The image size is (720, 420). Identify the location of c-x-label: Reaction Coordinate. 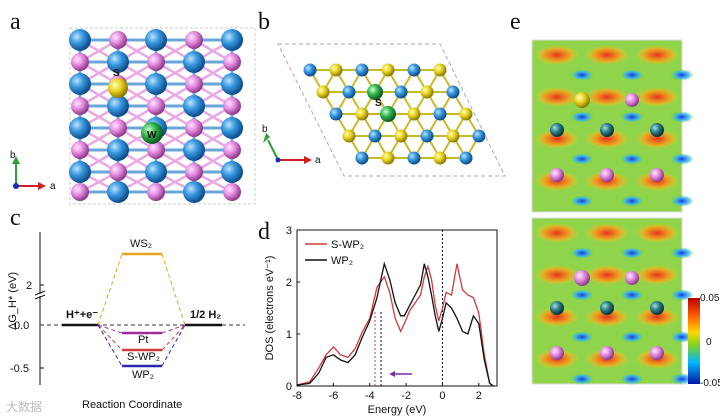
(132, 405).